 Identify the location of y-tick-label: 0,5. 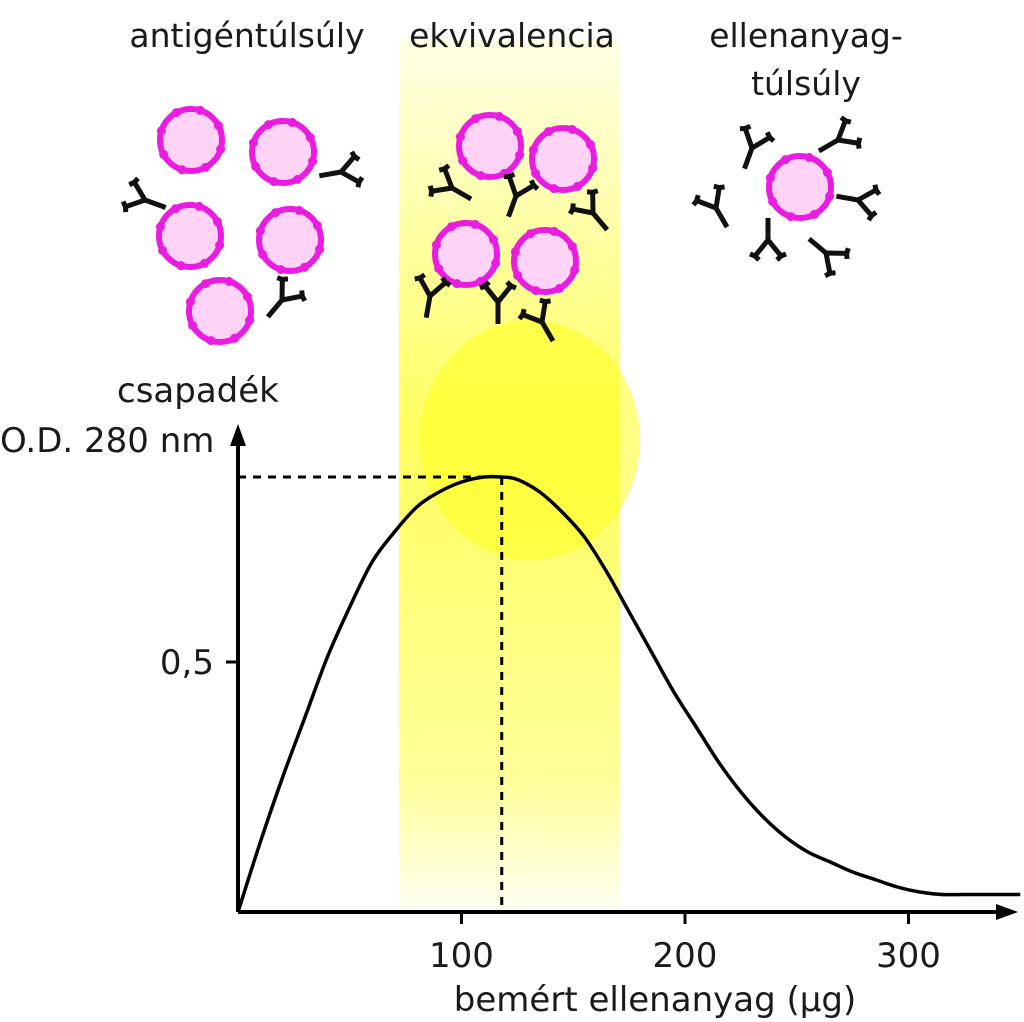
(187, 663).